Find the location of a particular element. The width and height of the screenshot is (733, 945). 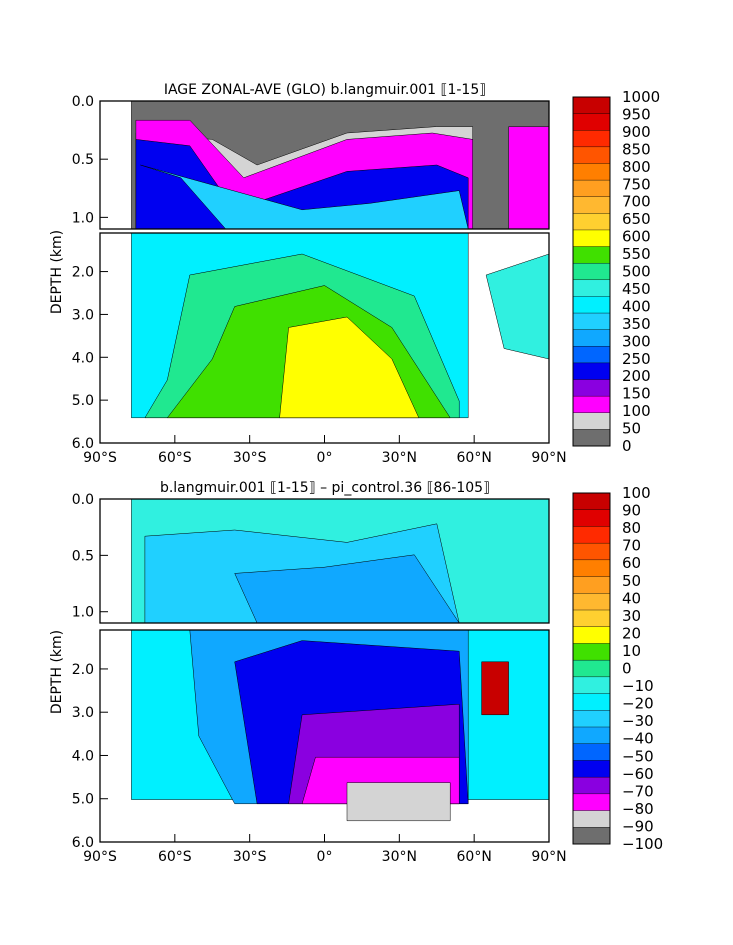

colorbar-label: 800 is located at coordinates (636, 167).